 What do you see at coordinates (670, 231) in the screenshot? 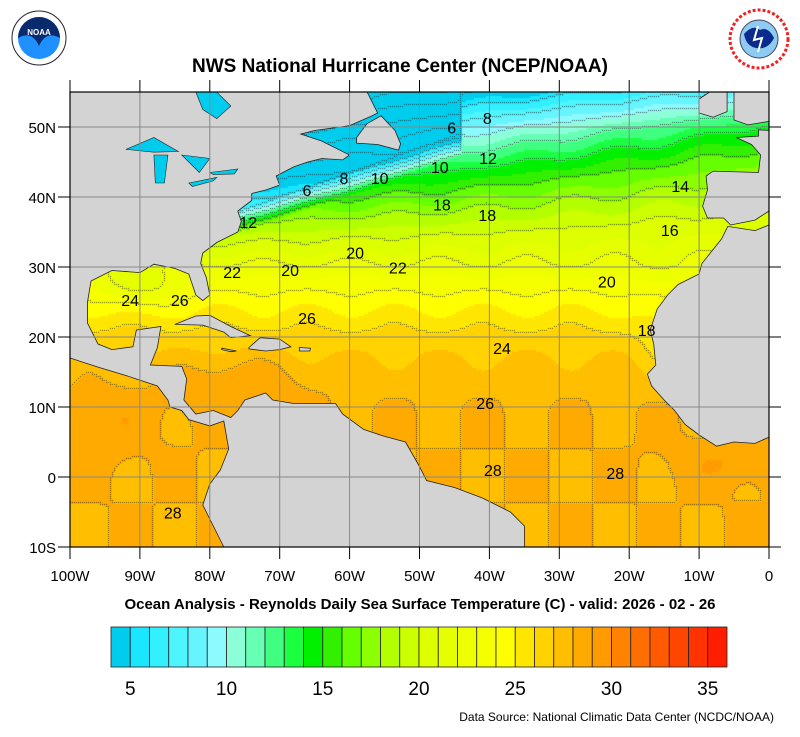
I see `contour-label: 16` at bounding box center [670, 231].